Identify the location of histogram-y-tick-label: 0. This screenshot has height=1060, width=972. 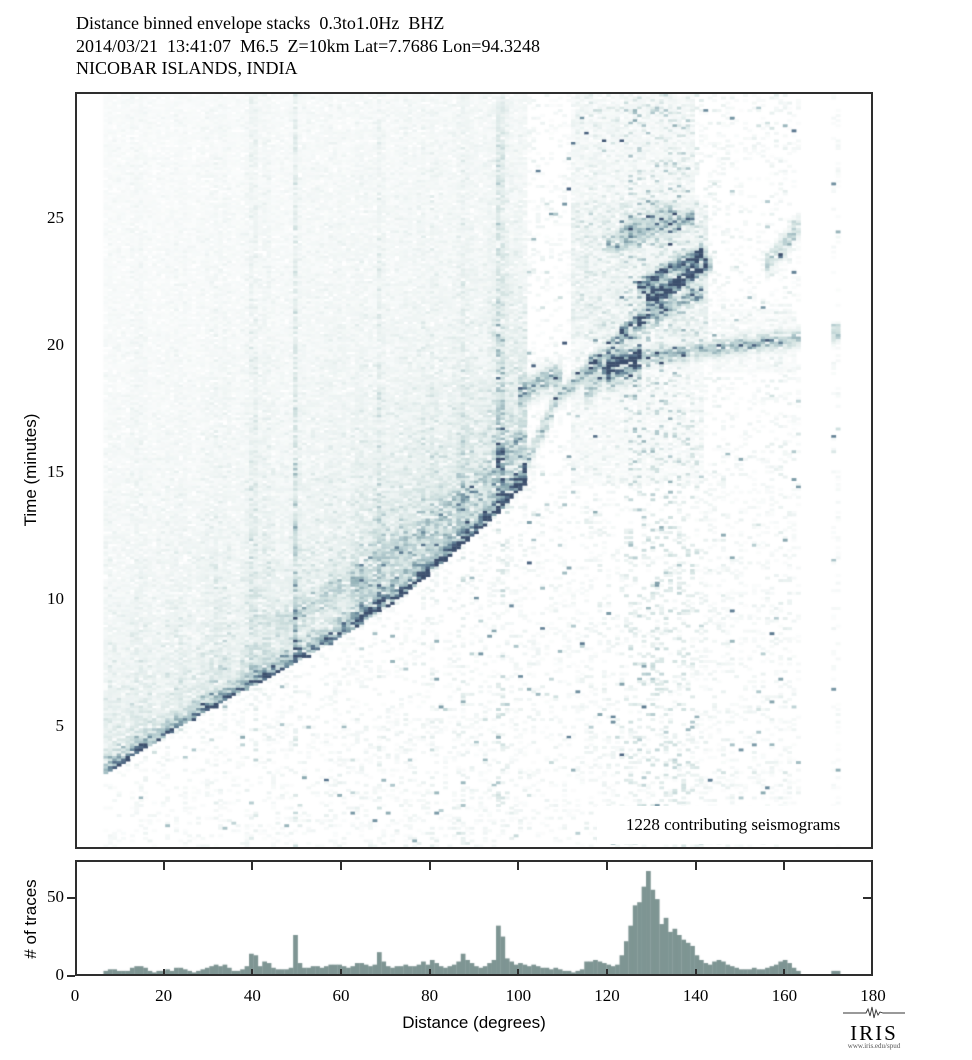
(60, 974).